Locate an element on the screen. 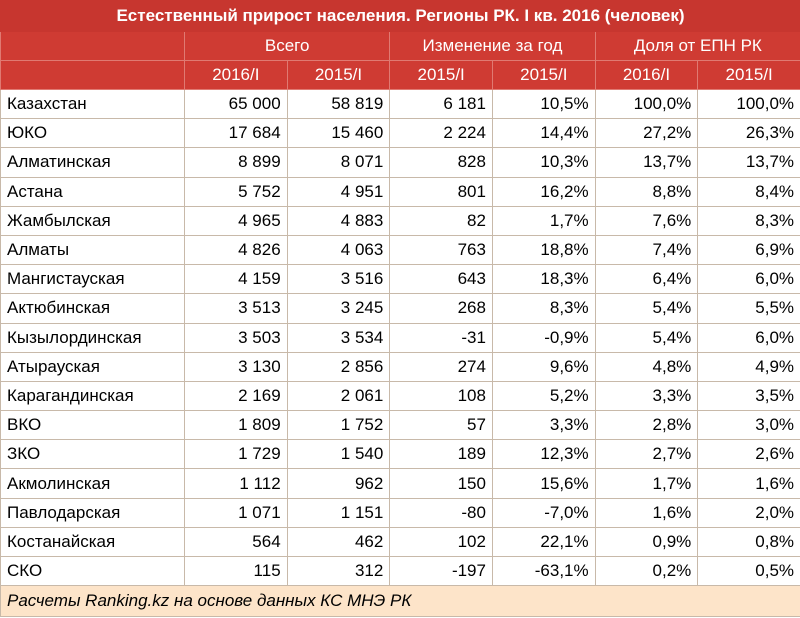 The width and height of the screenshot is (800, 618). total-2015-cell: 4 883 is located at coordinates (338, 220).